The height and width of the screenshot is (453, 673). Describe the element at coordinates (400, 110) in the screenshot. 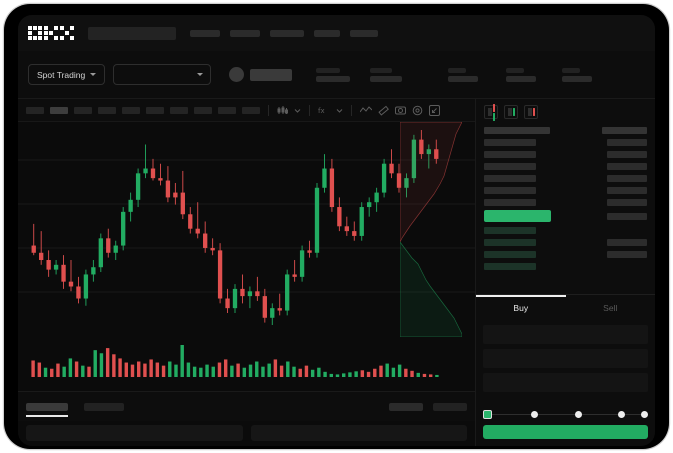

I see `camera-icon` at that location.